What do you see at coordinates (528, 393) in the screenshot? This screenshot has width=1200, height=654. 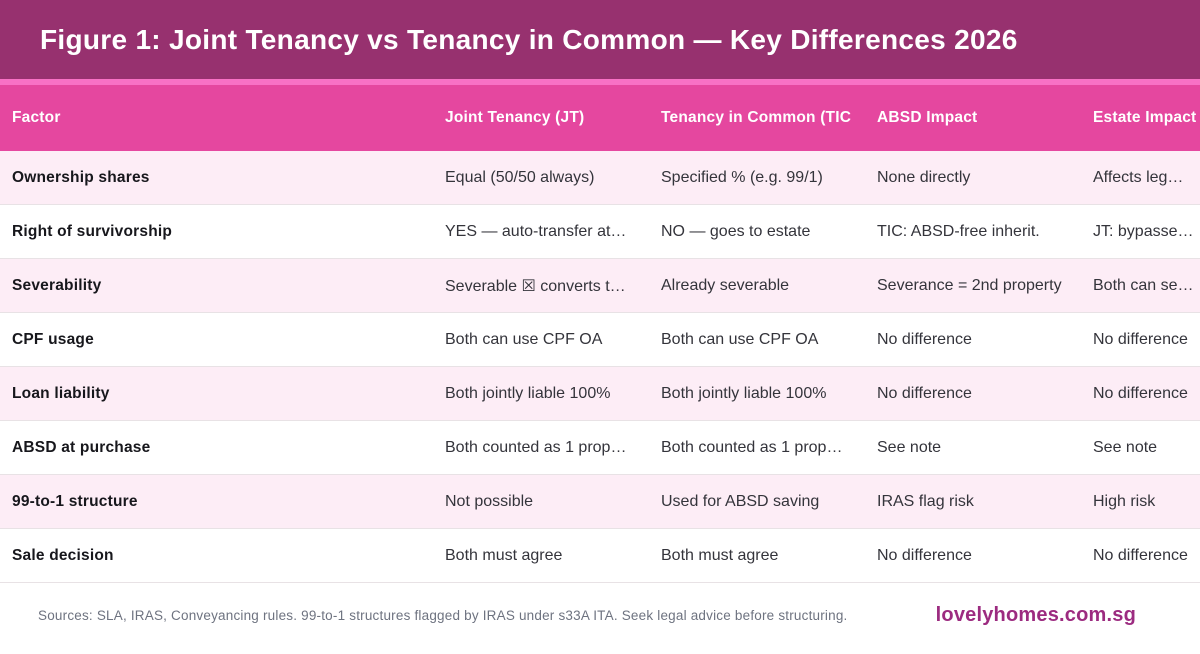 I see `cell-joint-tenancy: Both jointly liable 100%` at bounding box center [528, 393].